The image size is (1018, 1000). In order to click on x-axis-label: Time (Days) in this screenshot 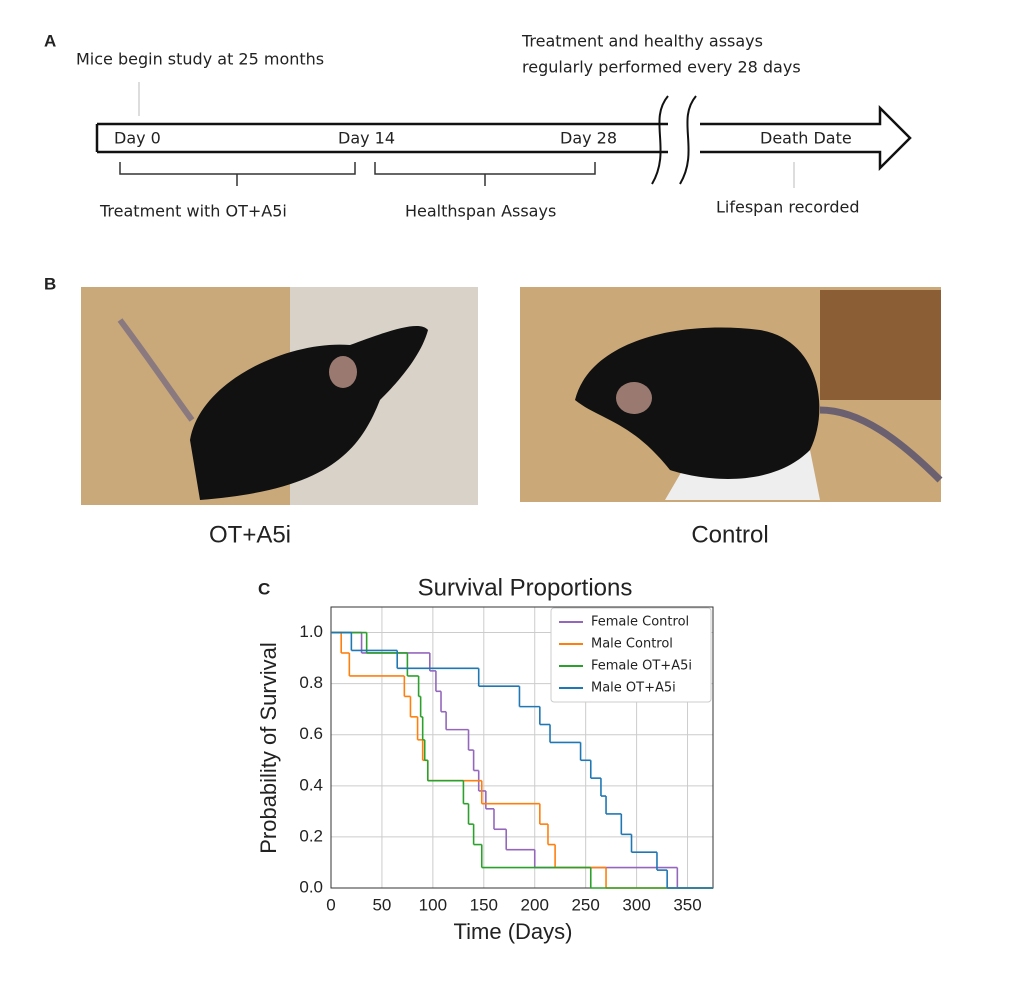, I will do `click(513, 931)`.